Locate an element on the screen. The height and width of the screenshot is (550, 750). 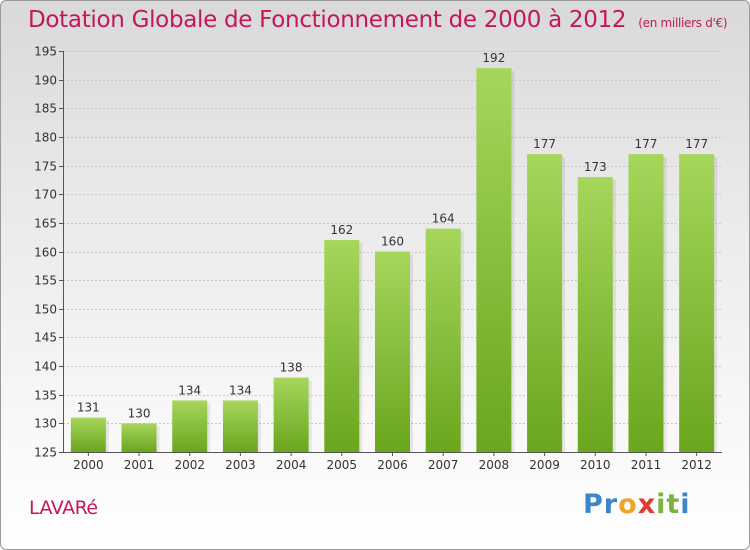
data-label: 162 is located at coordinates (341, 230).